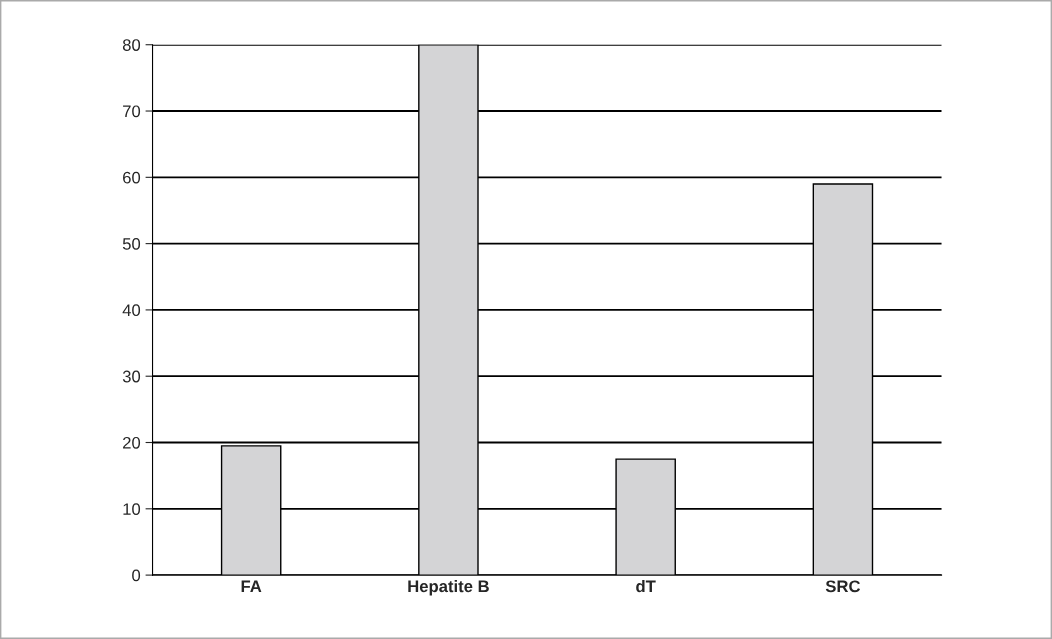 The image size is (1052, 639). What do you see at coordinates (131, 376) in the screenshot?
I see `y-tick-label: 30` at bounding box center [131, 376].